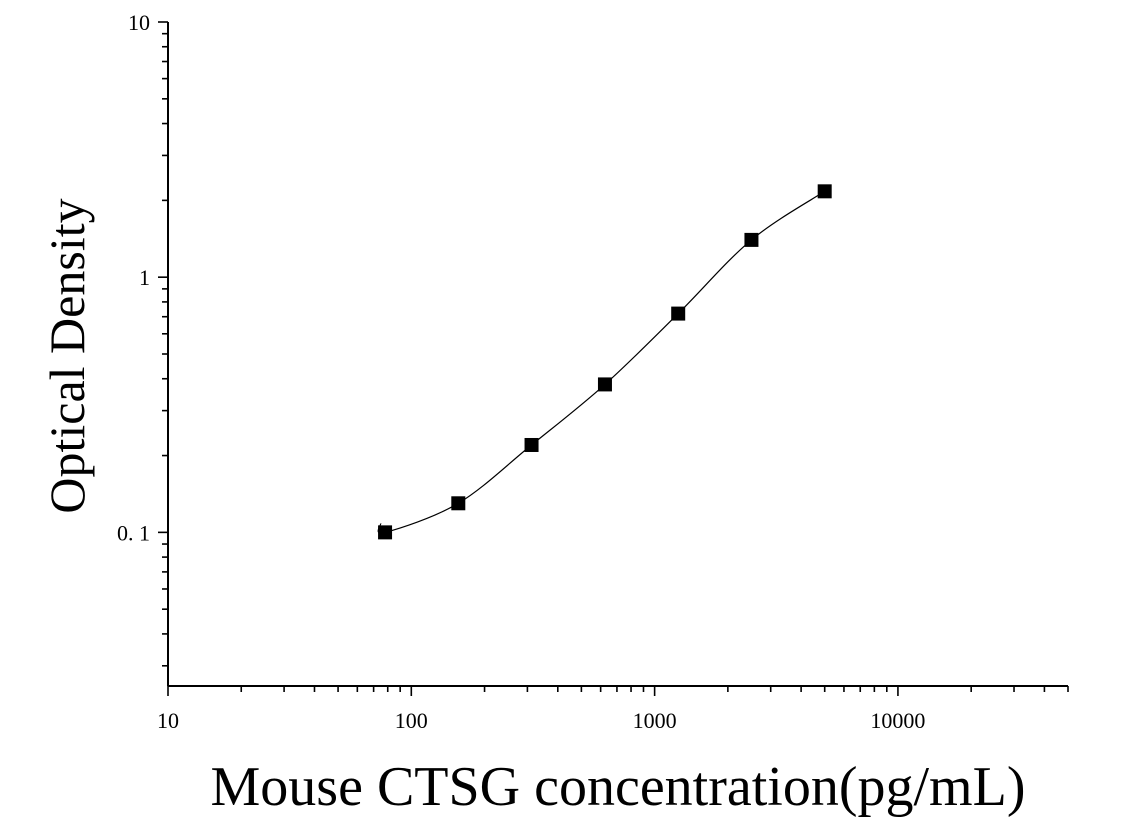 The height and width of the screenshot is (830, 1145). What do you see at coordinates (139, 22) in the screenshot?
I see `y-tick-label: 10` at bounding box center [139, 22].